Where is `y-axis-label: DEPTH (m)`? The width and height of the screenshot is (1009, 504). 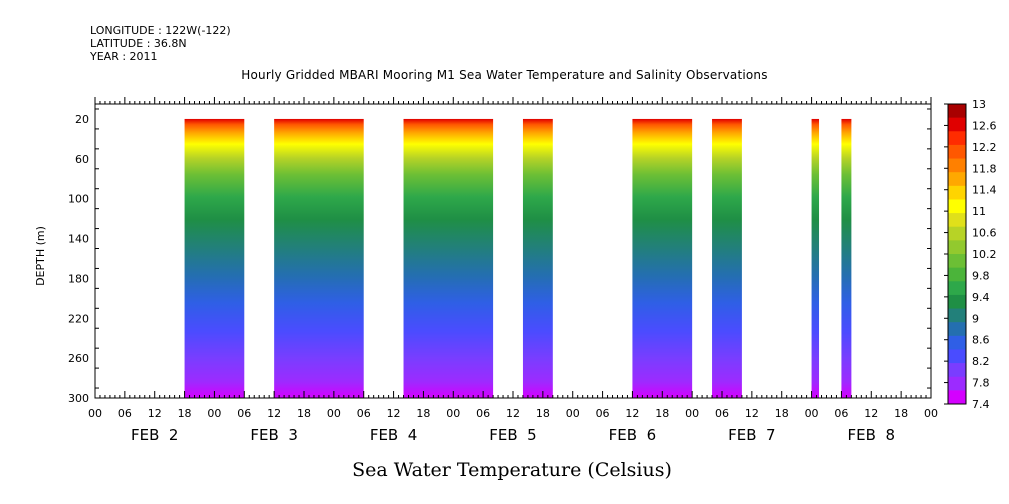
y-axis-label: DEPTH (m) is located at coordinates (40, 256).